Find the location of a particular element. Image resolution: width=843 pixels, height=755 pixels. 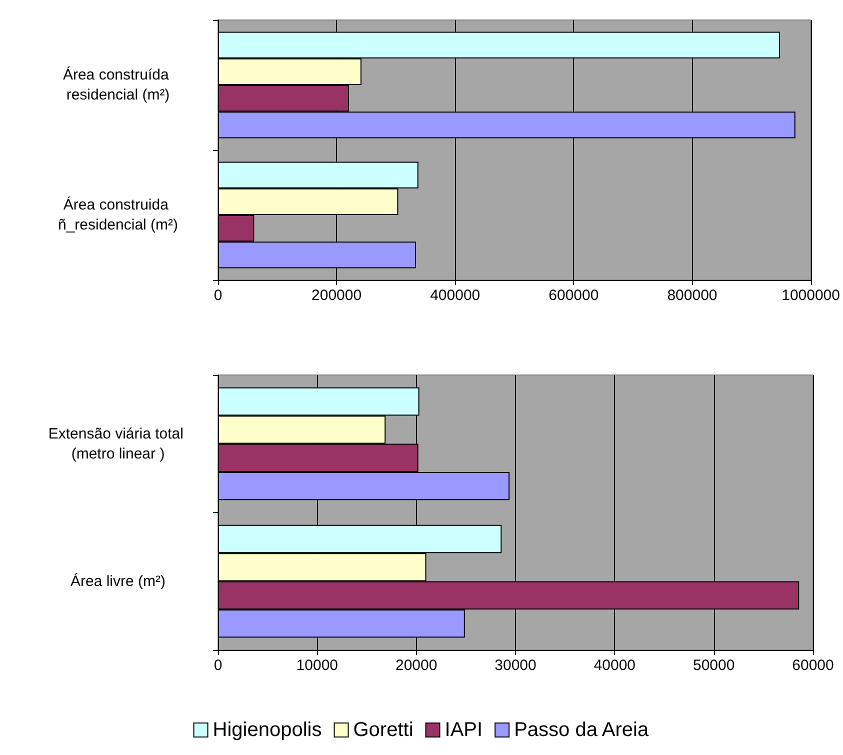

x-tick-label: 50000 is located at coordinates (713, 665).